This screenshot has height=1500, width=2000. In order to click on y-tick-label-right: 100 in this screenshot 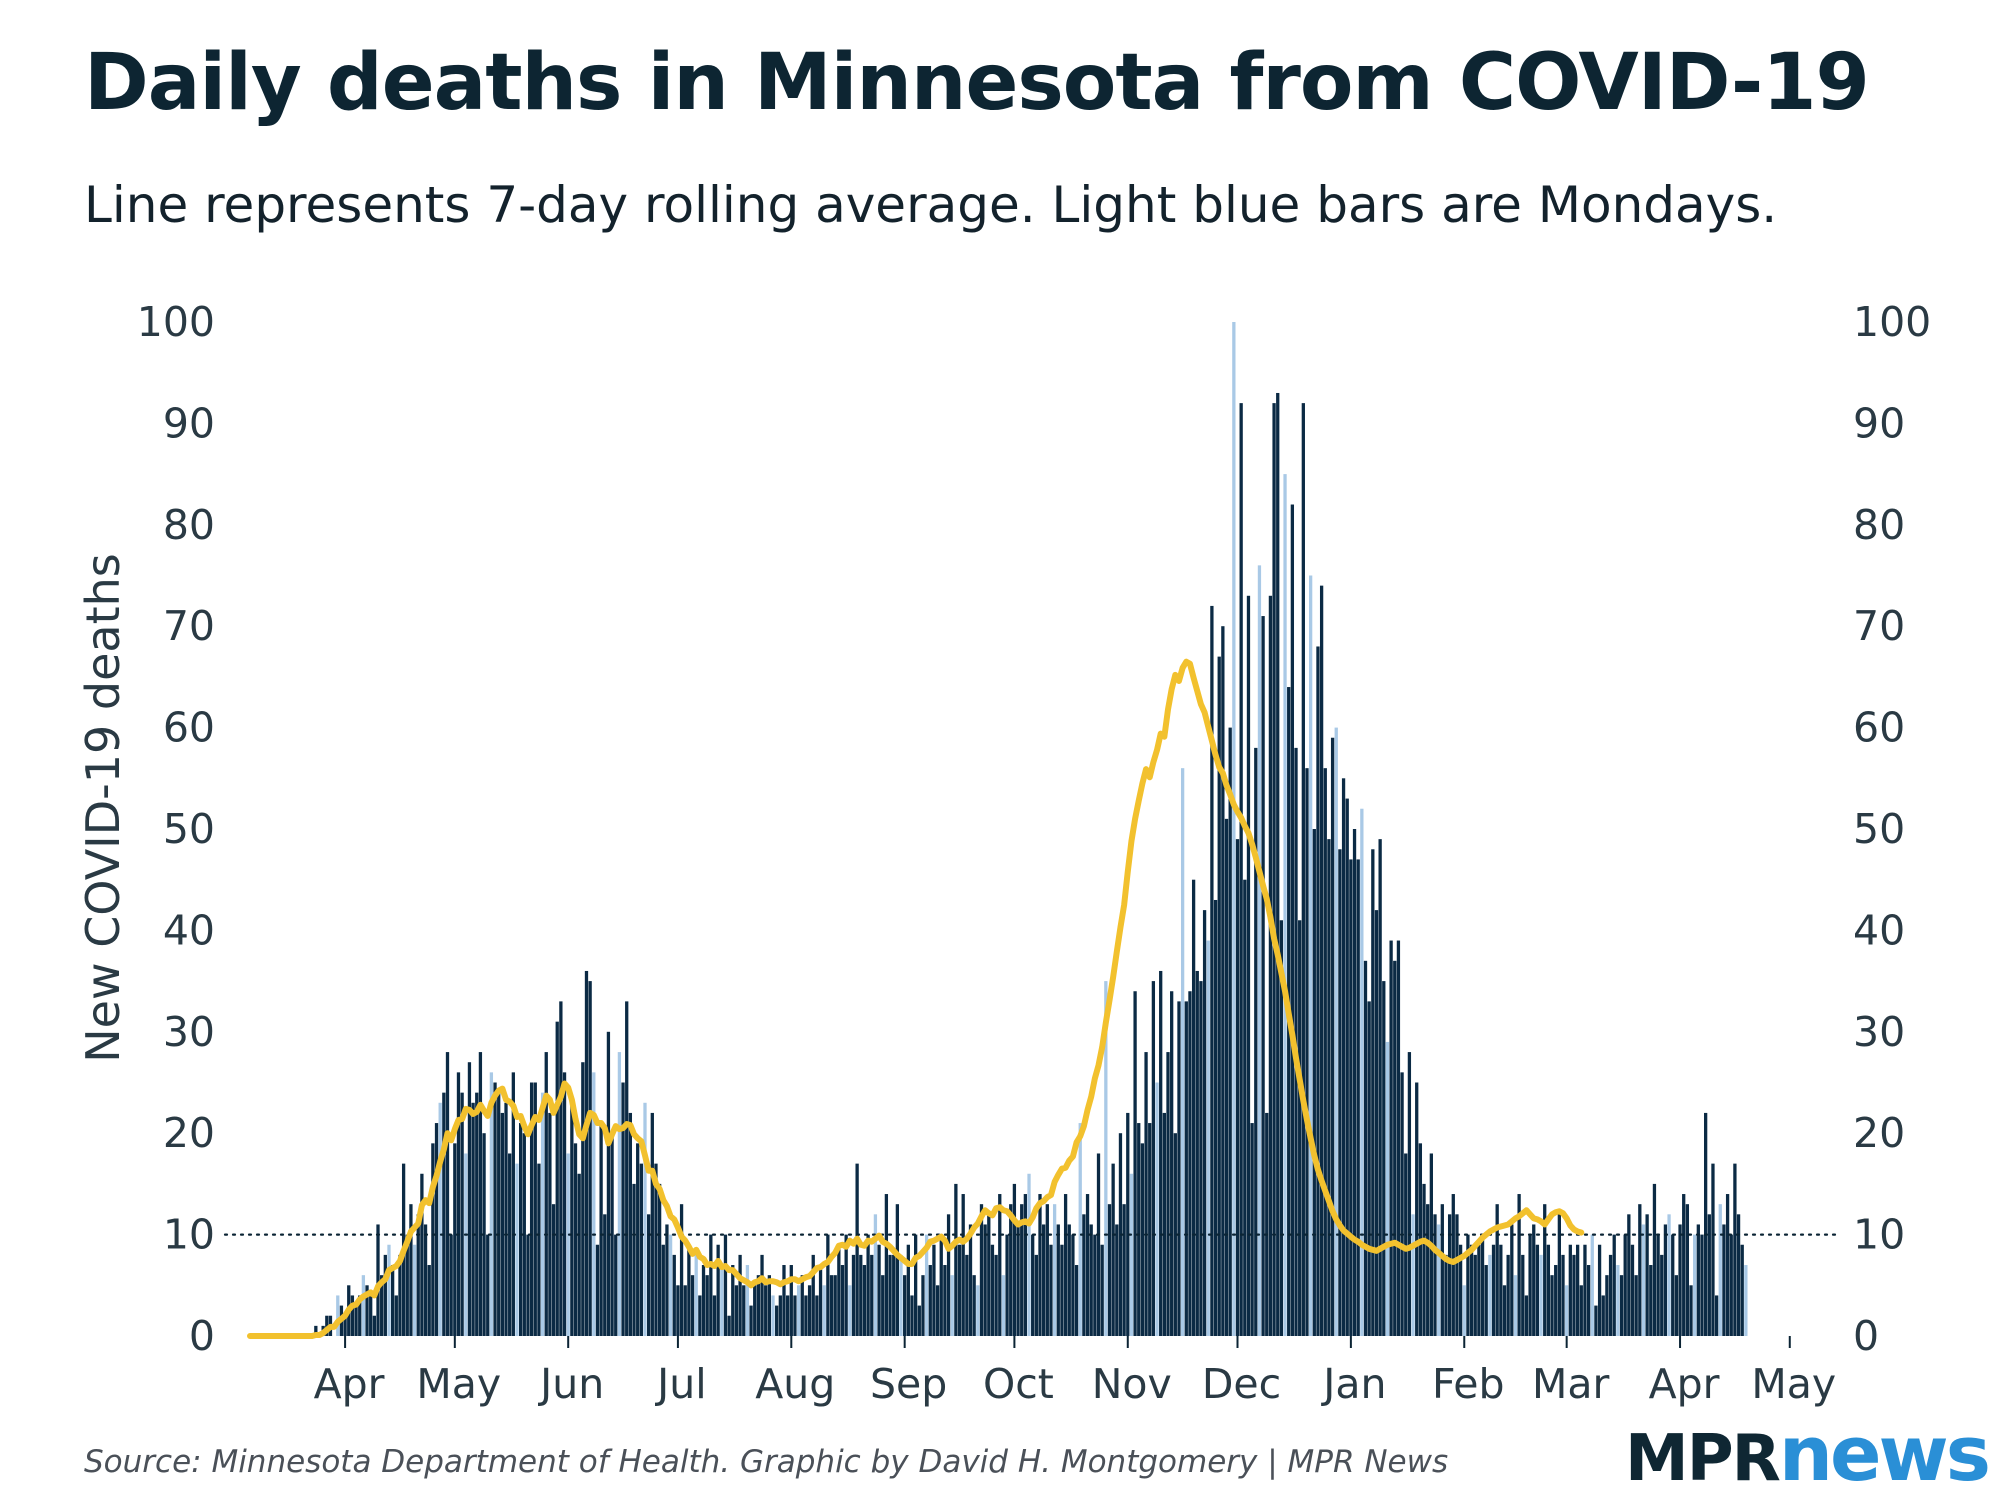, I will do `click(1892, 322)`.